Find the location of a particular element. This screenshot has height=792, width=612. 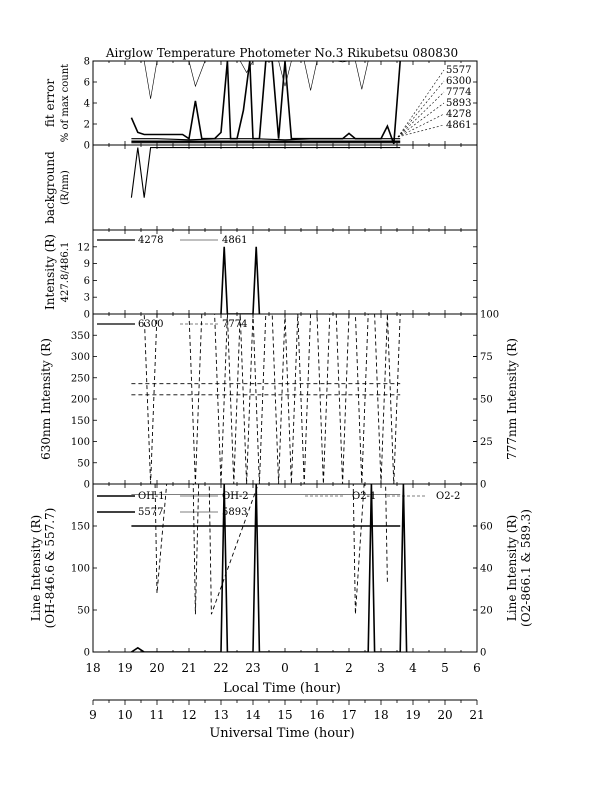

y-label-intensity-427-486: Intensity (R) is located at coordinates (50, 272).